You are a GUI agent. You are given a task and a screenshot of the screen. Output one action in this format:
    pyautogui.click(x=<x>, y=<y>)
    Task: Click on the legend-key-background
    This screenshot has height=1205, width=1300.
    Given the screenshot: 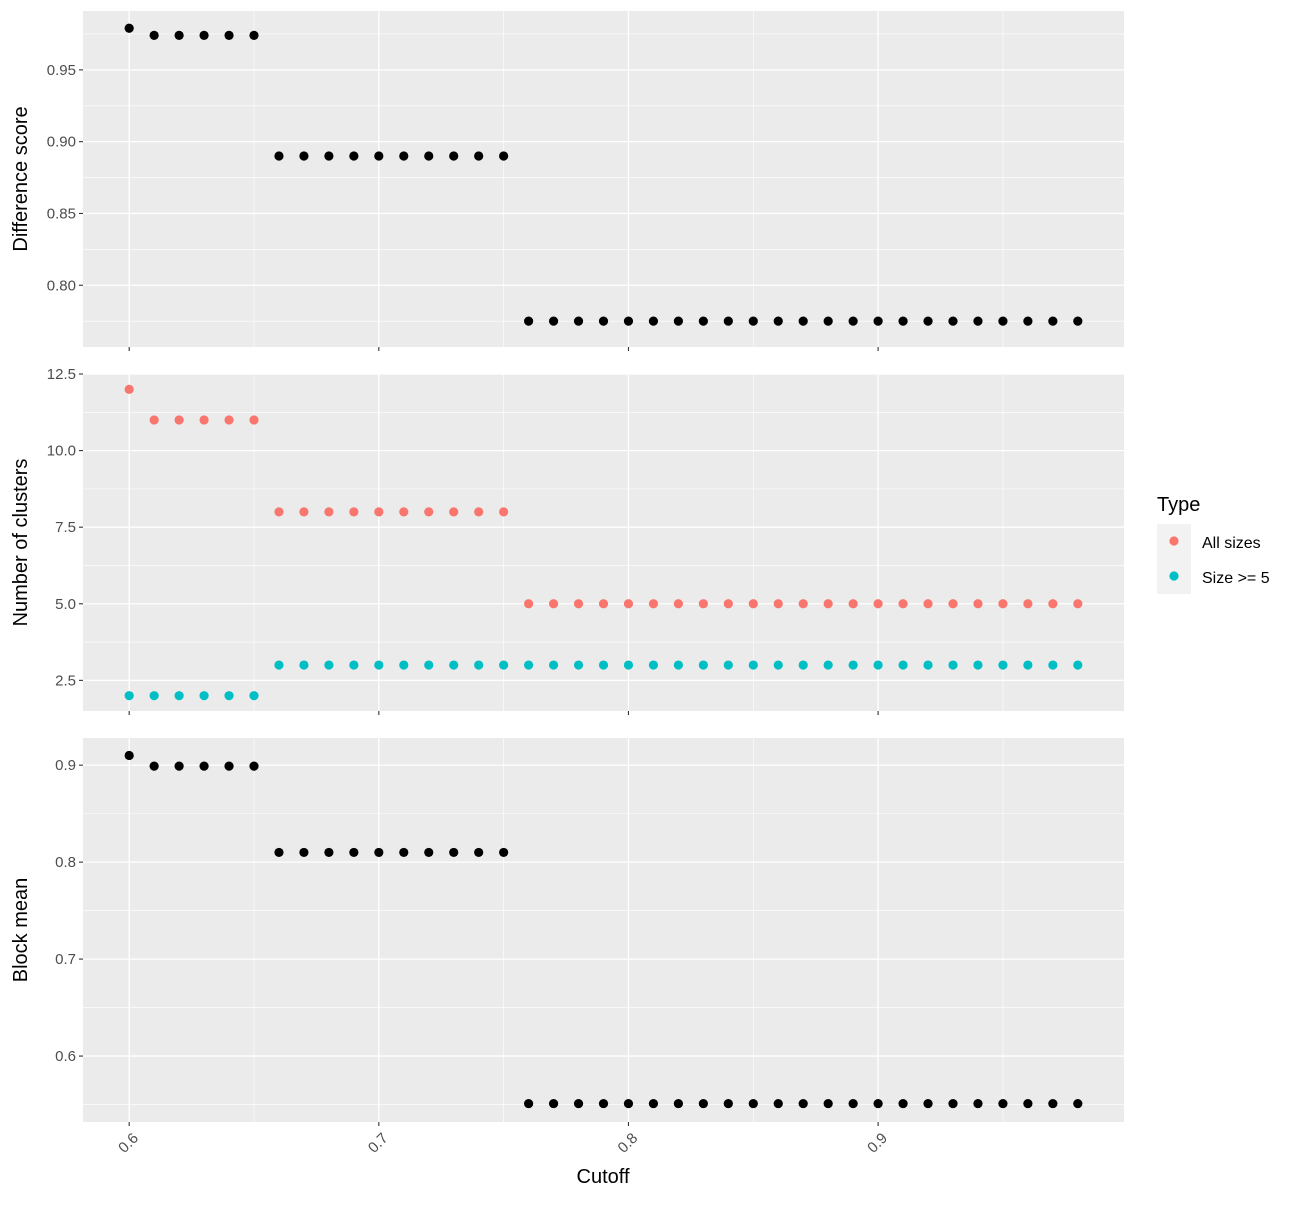 What is the action you would take?
    pyautogui.click(x=1174, y=559)
    